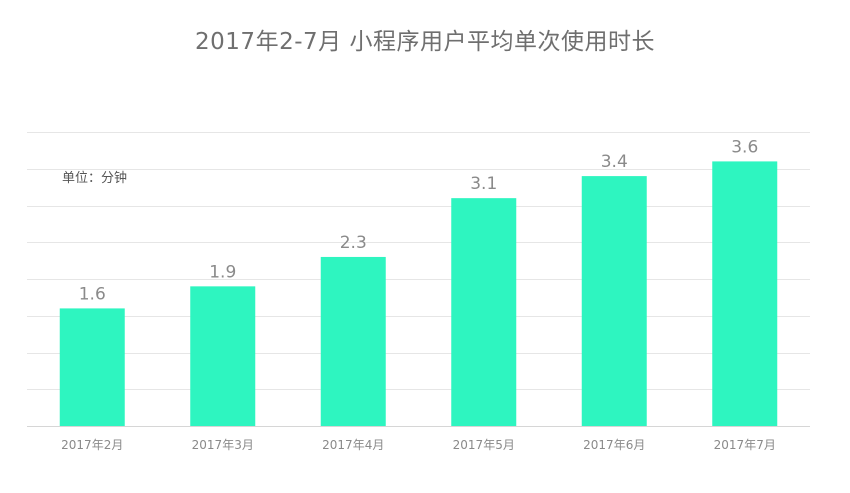 This screenshot has width=850, height=493. I want to click on data-label-6: 3.6, so click(744, 147).